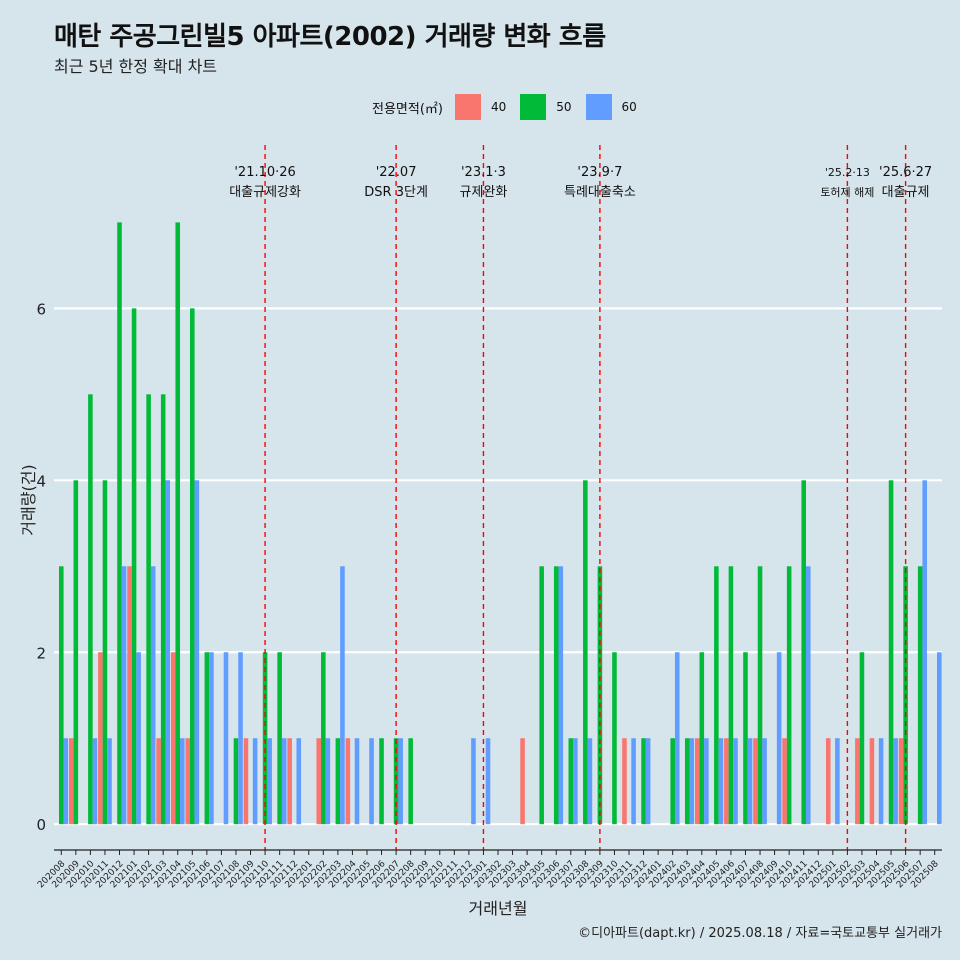 Image resolution: width=960 pixels, height=960 pixels. I want to click on event-date: '25.6·27, so click(905, 172).